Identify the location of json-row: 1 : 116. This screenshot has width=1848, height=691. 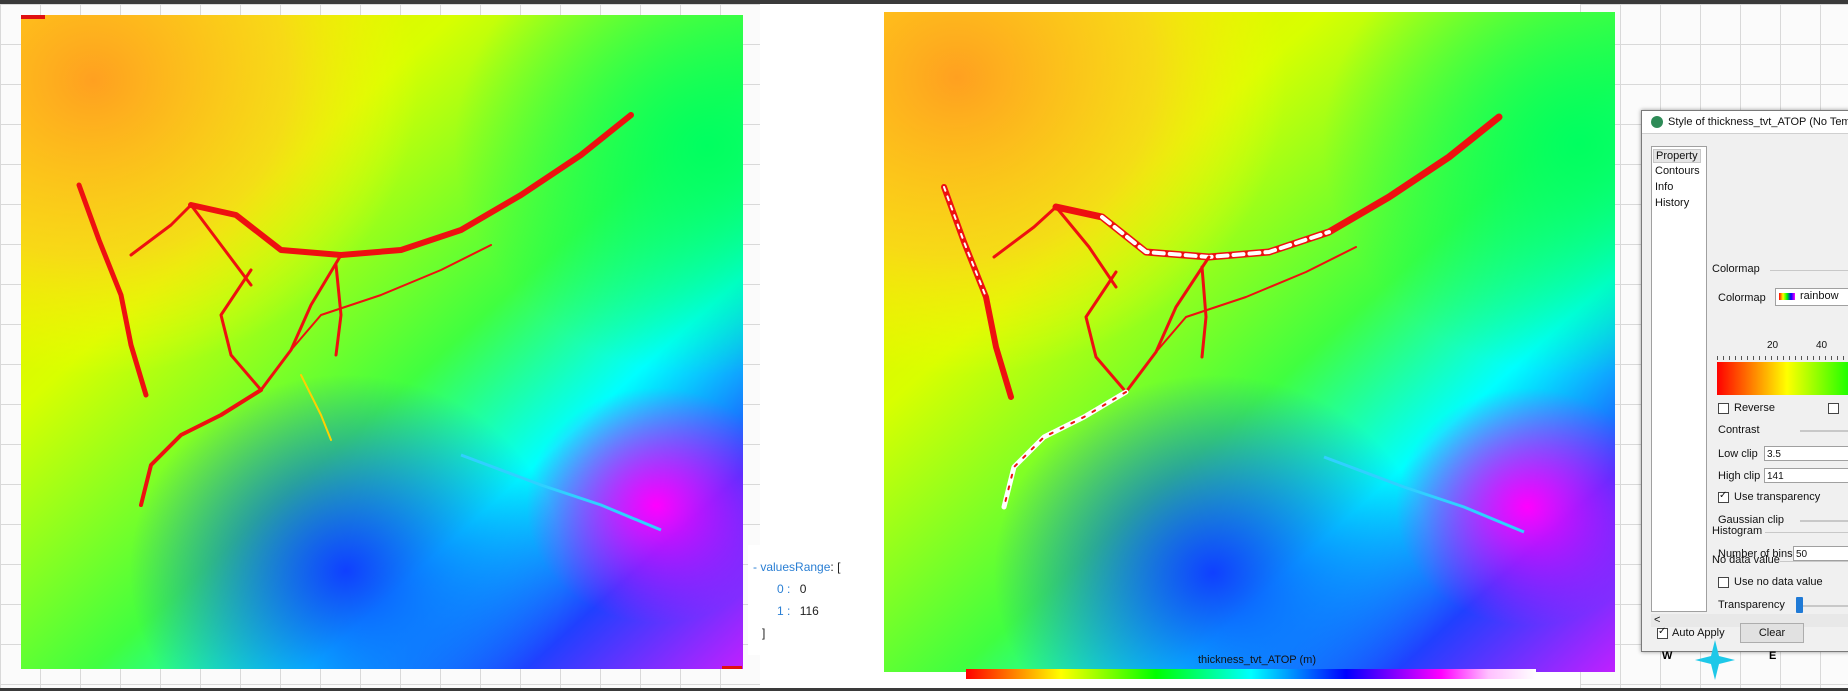
(798, 611).